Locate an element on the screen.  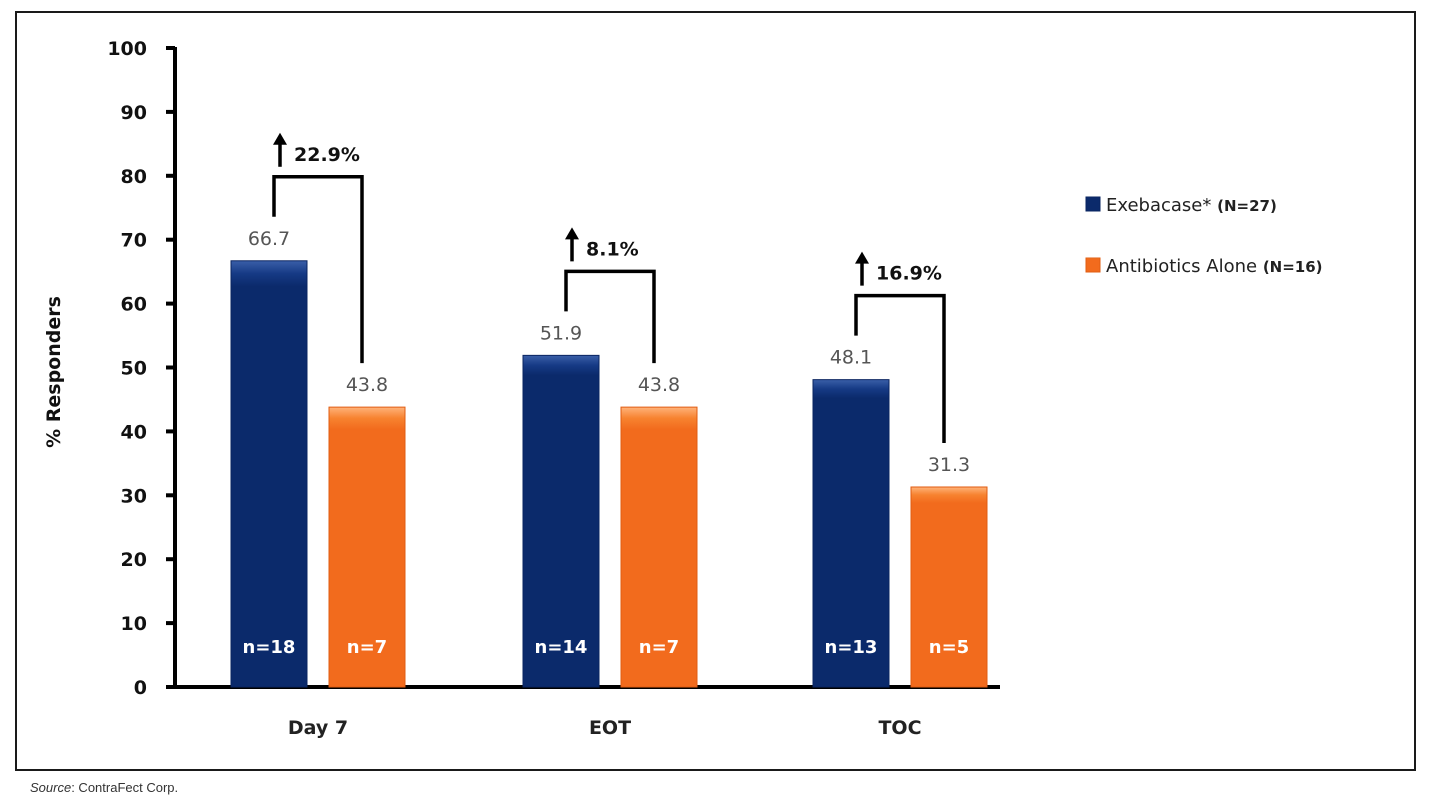
bar-n-label: n=18 is located at coordinates (269, 647).